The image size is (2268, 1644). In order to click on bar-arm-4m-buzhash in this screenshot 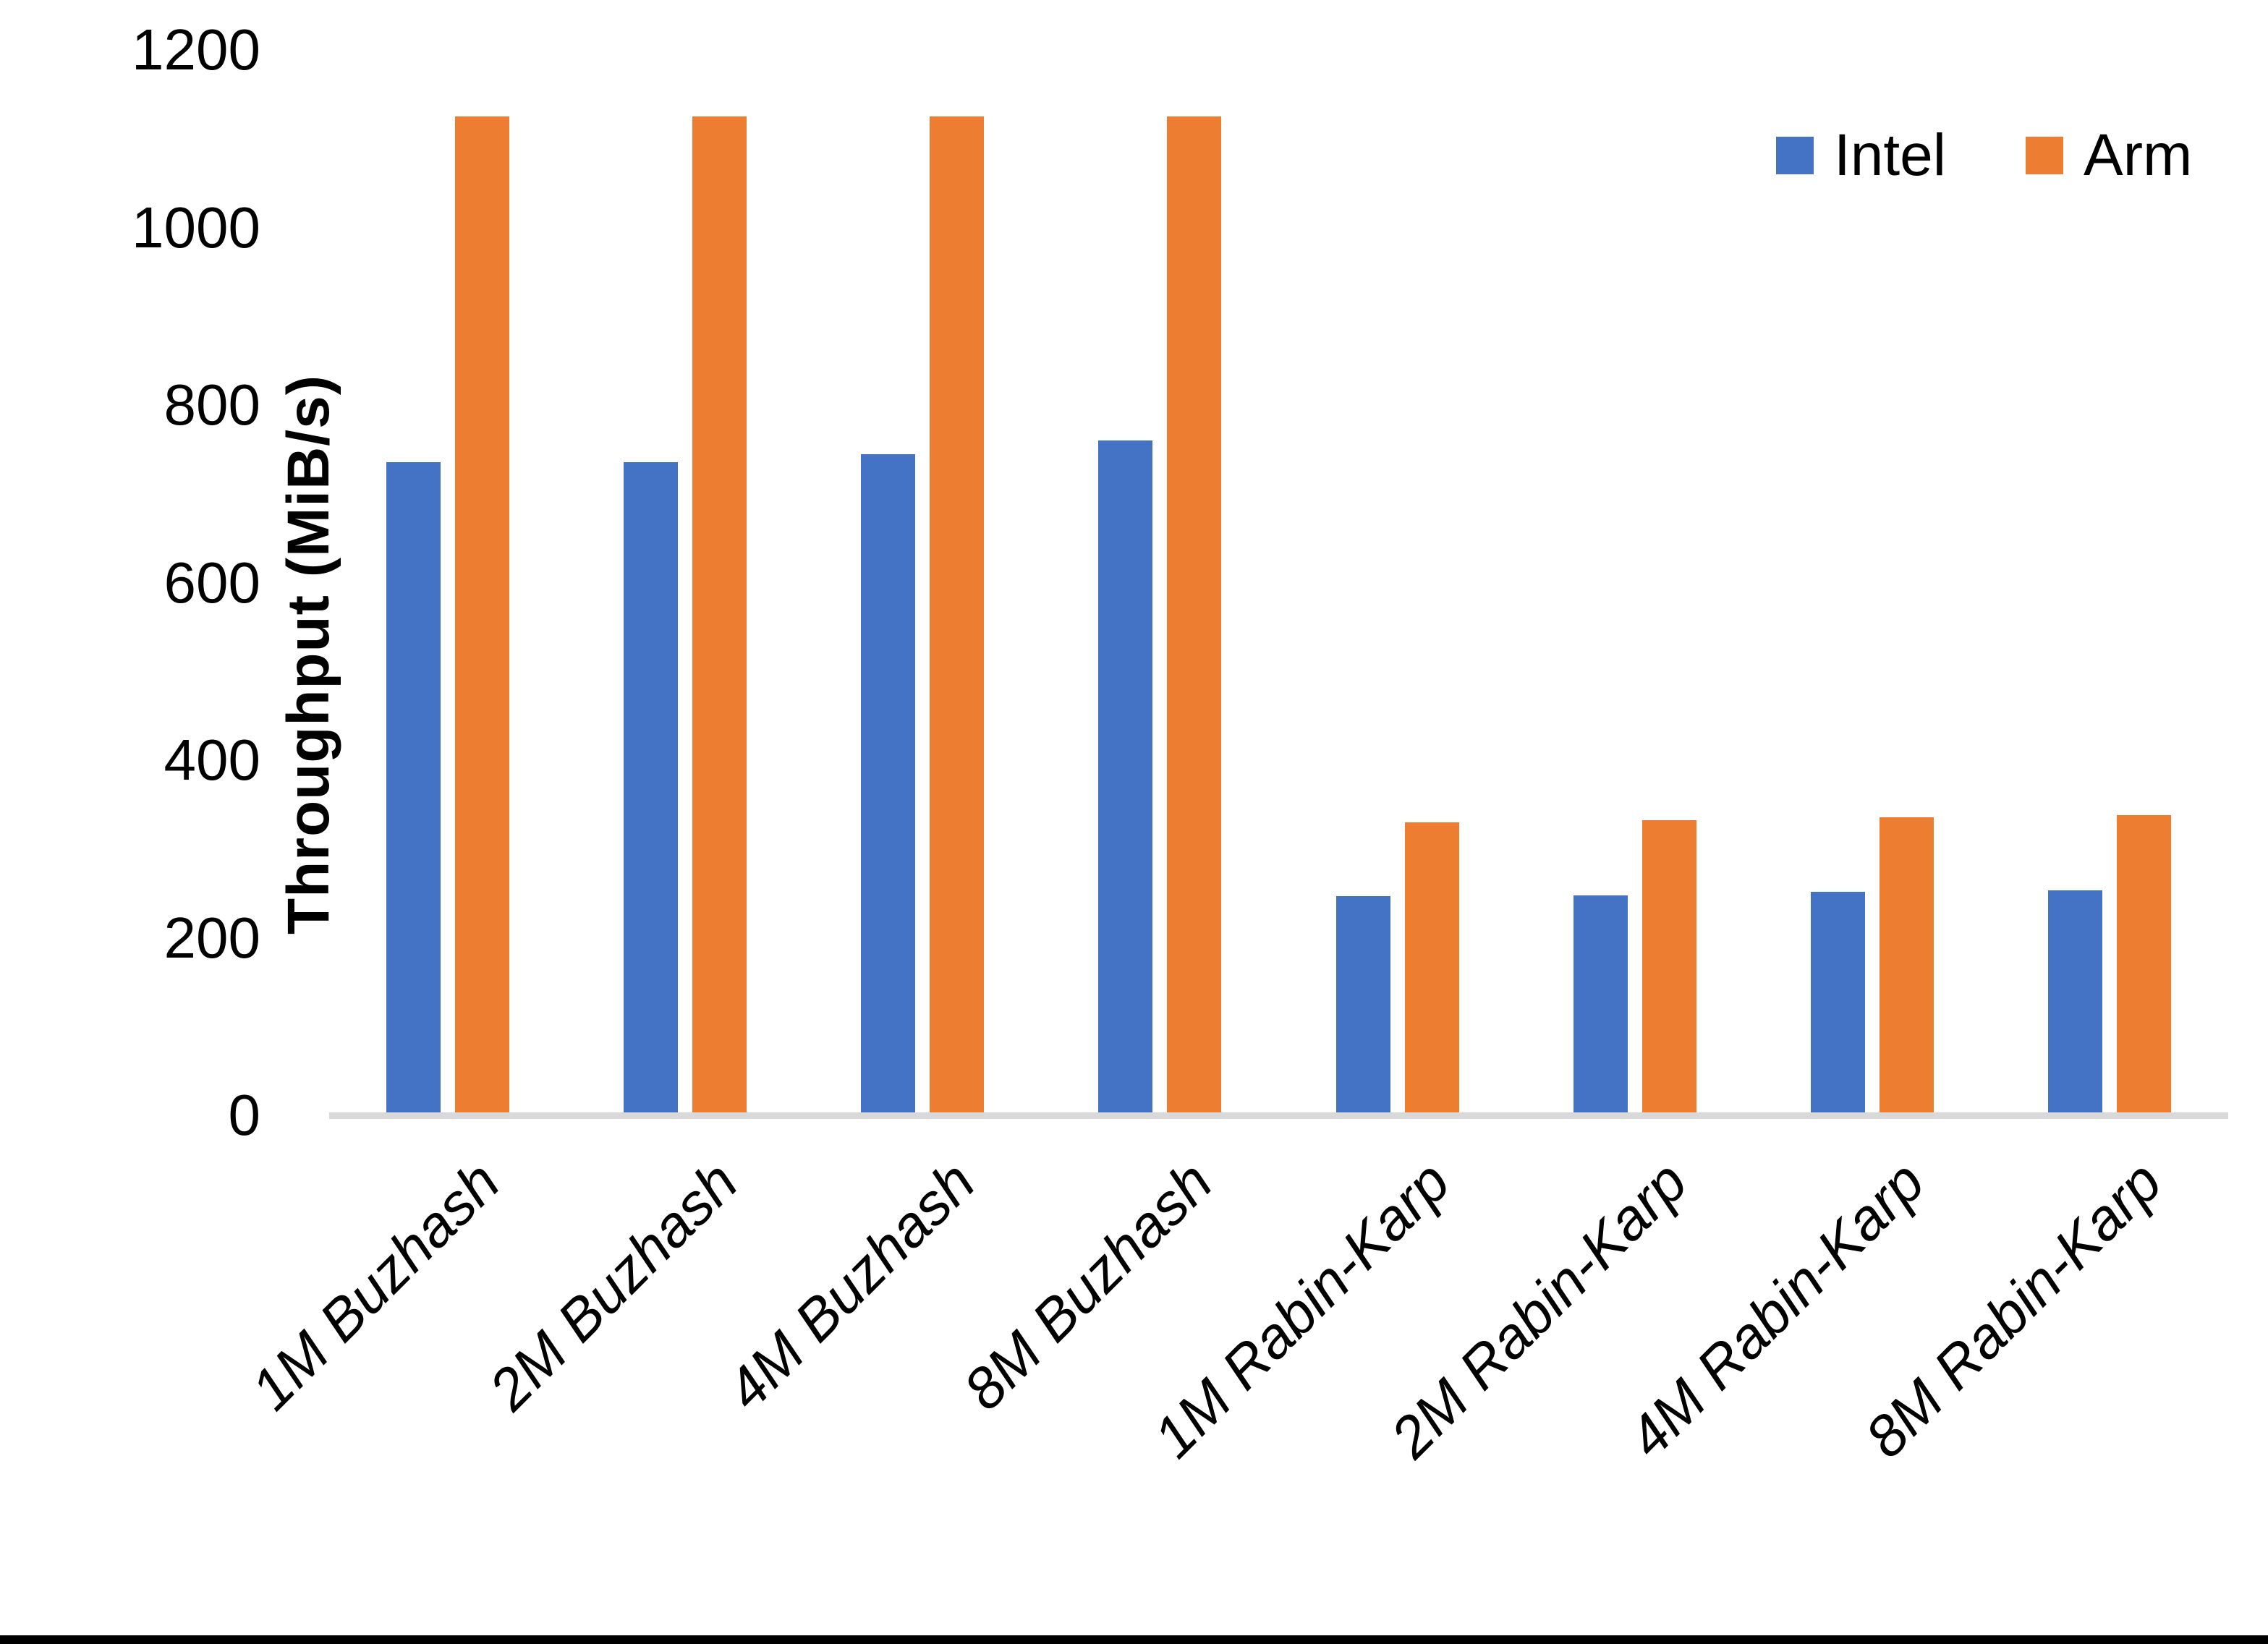, I will do `click(957, 615)`.